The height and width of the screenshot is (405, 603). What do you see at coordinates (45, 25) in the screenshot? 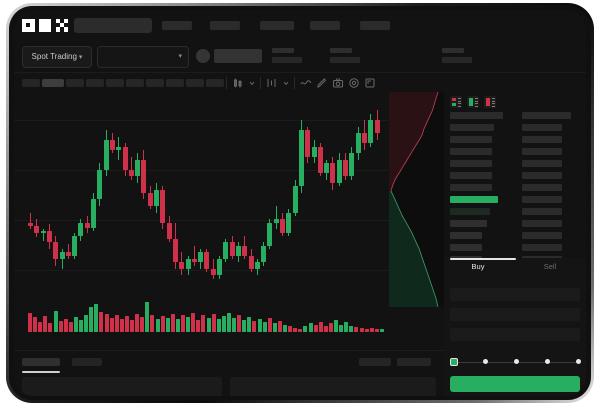
I see `okx-logo-icon` at bounding box center [45, 25].